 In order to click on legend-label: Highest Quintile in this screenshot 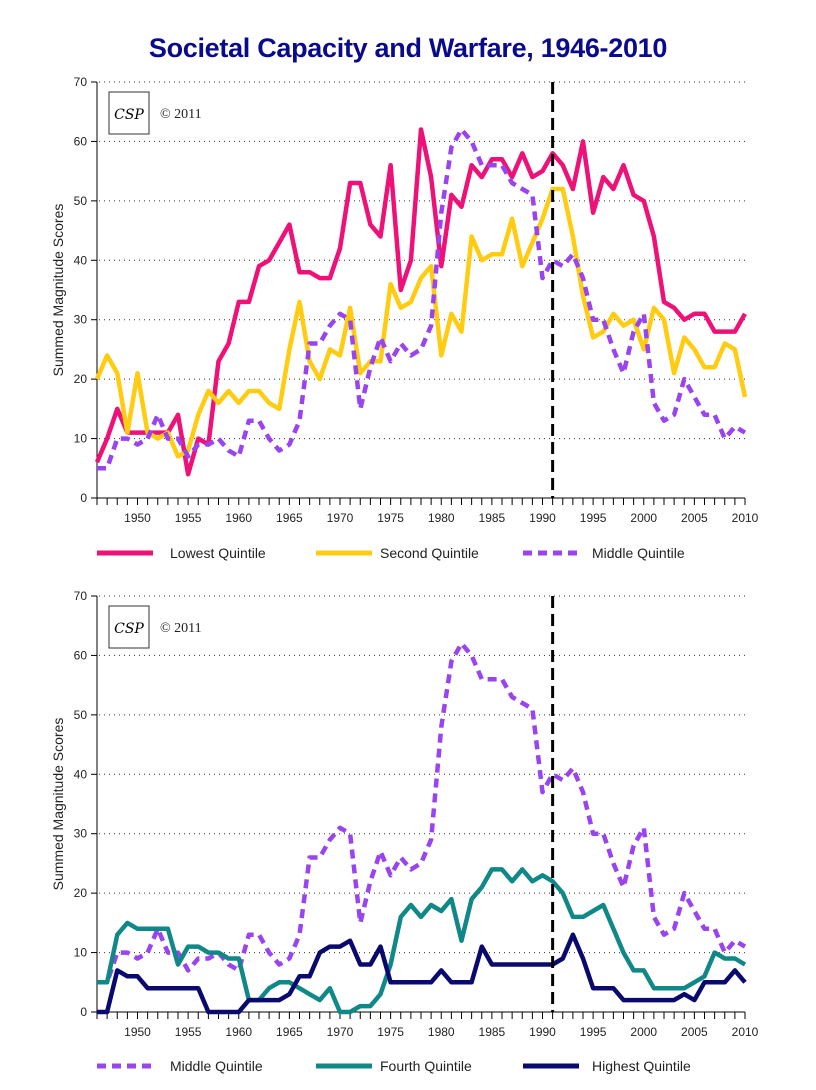, I will do `click(641, 1066)`.